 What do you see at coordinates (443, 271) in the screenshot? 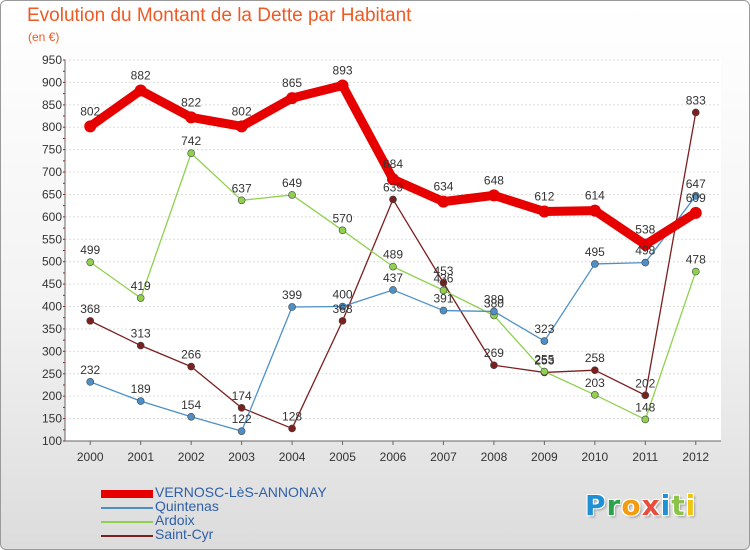
I see `data-label: 453` at bounding box center [443, 271].